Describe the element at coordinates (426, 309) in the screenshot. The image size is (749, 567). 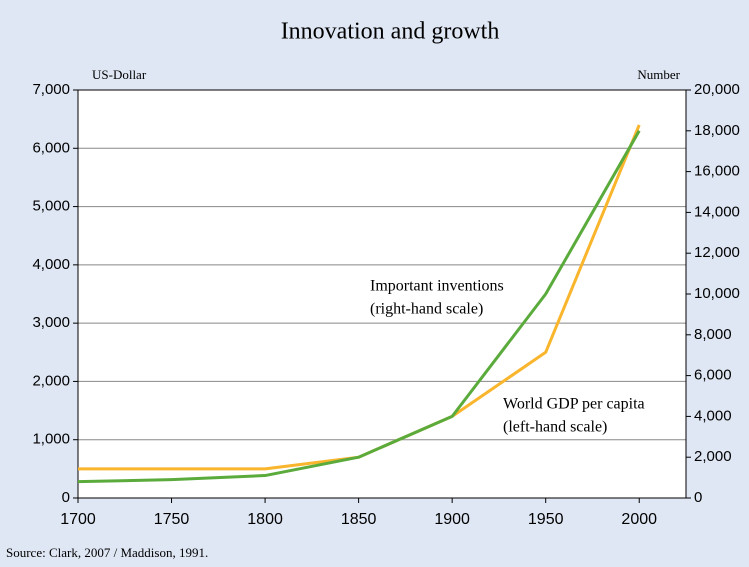
I see `annotation: (right-hand scale)` at that location.